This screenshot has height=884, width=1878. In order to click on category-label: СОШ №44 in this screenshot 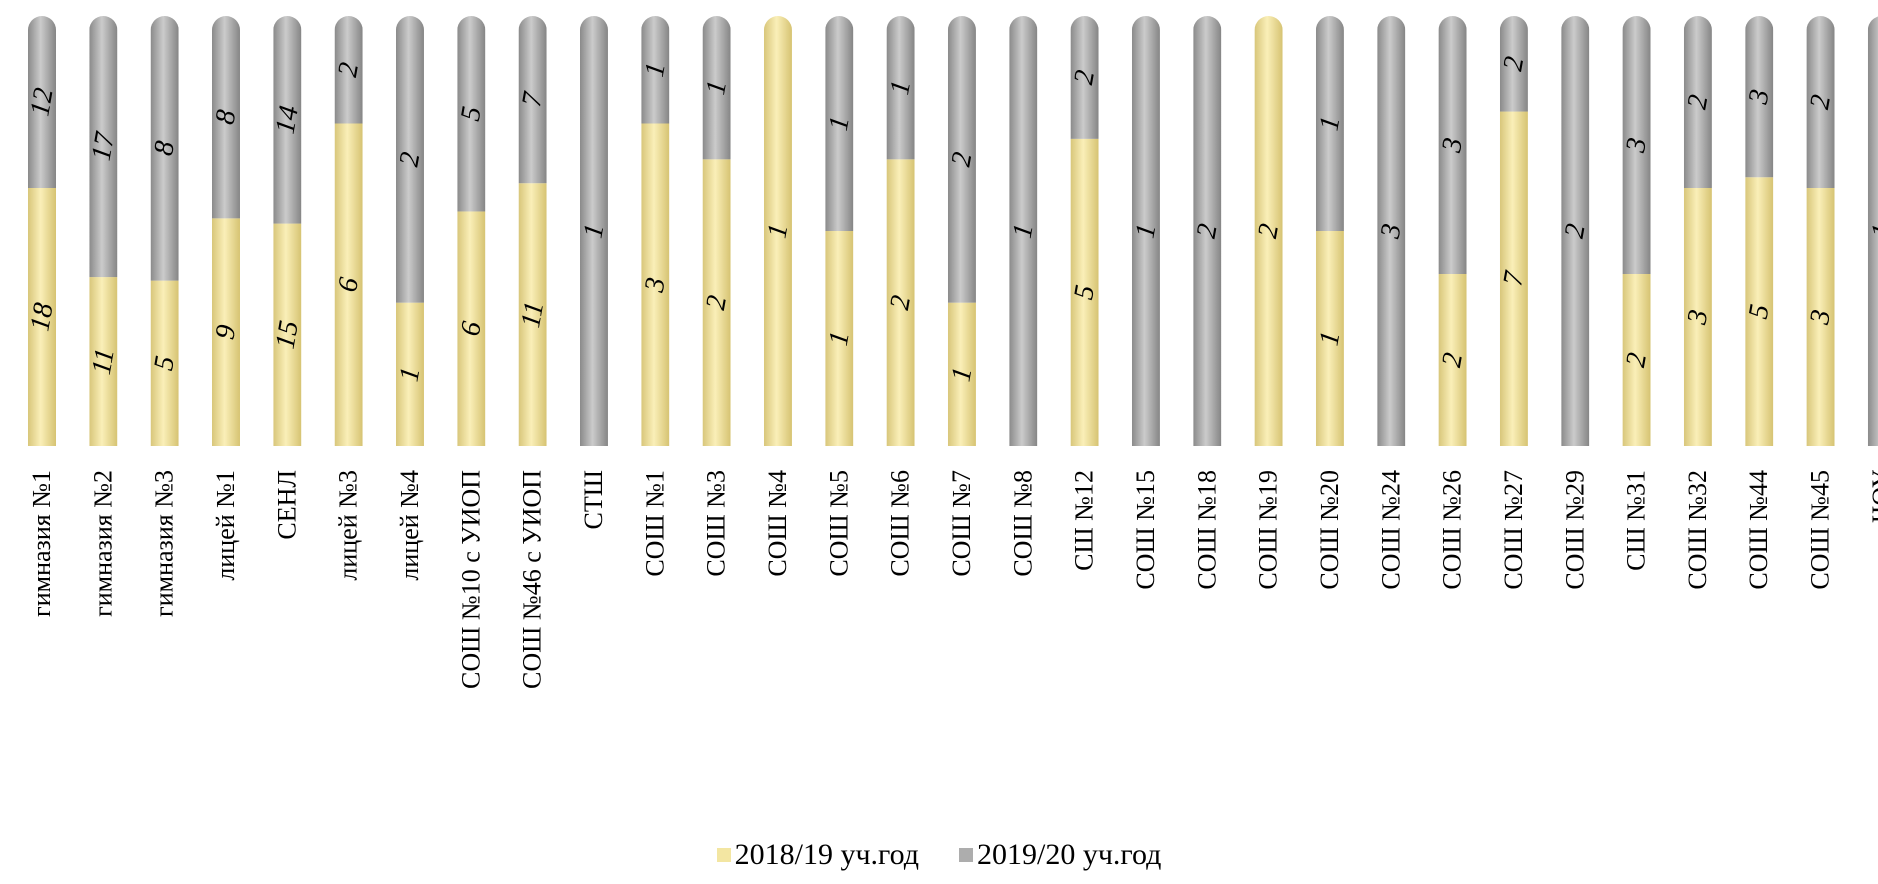, I will do `click(1758, 530)`.